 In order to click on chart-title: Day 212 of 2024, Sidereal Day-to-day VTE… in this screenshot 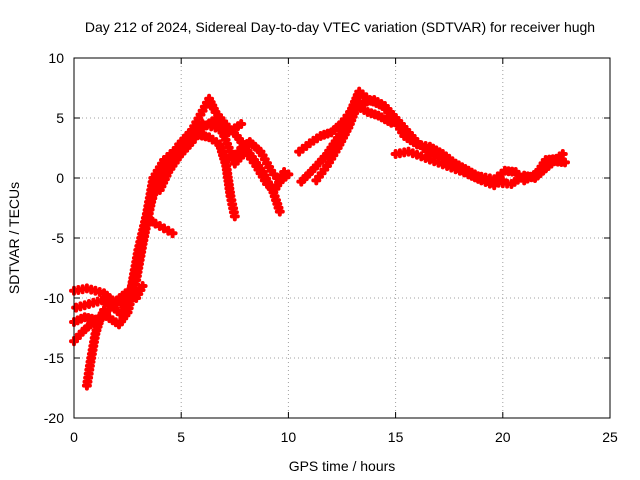, I will do `click(340, 27)`.